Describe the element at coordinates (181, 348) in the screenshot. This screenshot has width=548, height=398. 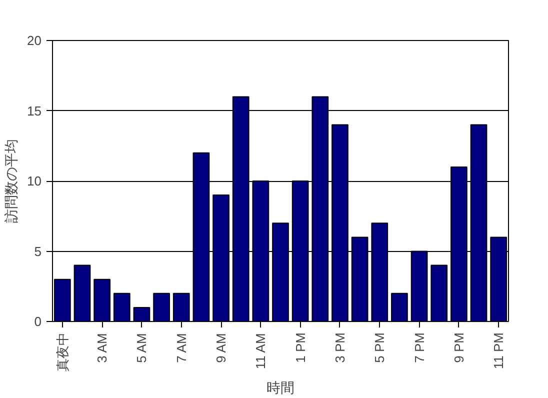
I see `x-tick-label: 7 AM` at that location.